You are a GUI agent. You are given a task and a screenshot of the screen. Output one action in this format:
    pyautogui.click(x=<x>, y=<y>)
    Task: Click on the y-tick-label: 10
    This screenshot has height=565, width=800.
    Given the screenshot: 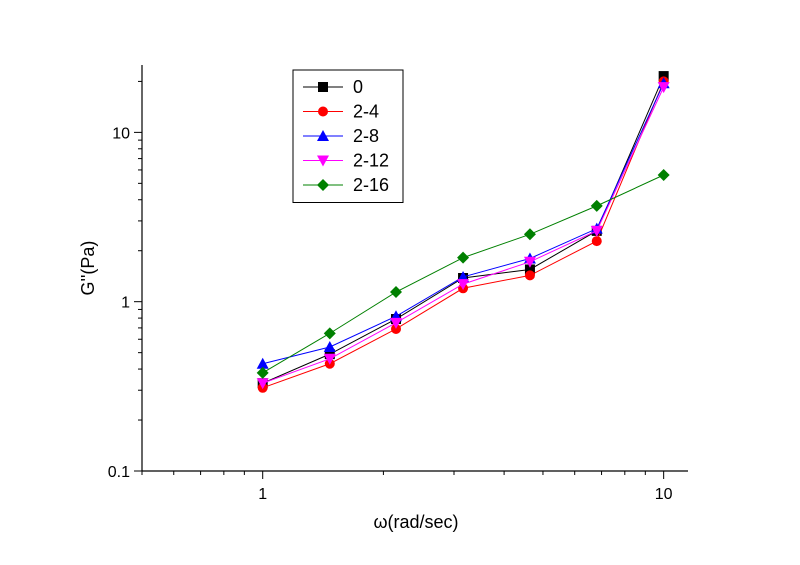 What is the action you would take?
    pyautogui.click(x=121, y=133)
    